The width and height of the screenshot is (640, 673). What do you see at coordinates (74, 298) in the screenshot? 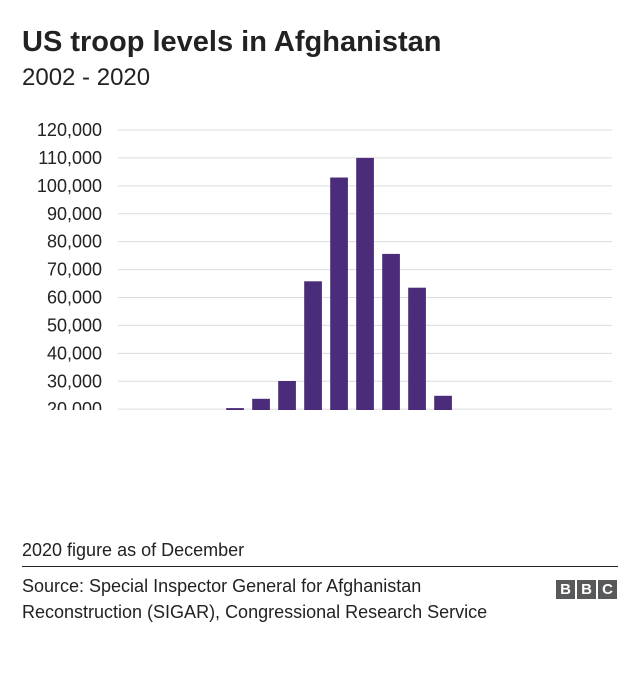
I see `y-tick-label: 60,000` at bounding box center [74, 298].